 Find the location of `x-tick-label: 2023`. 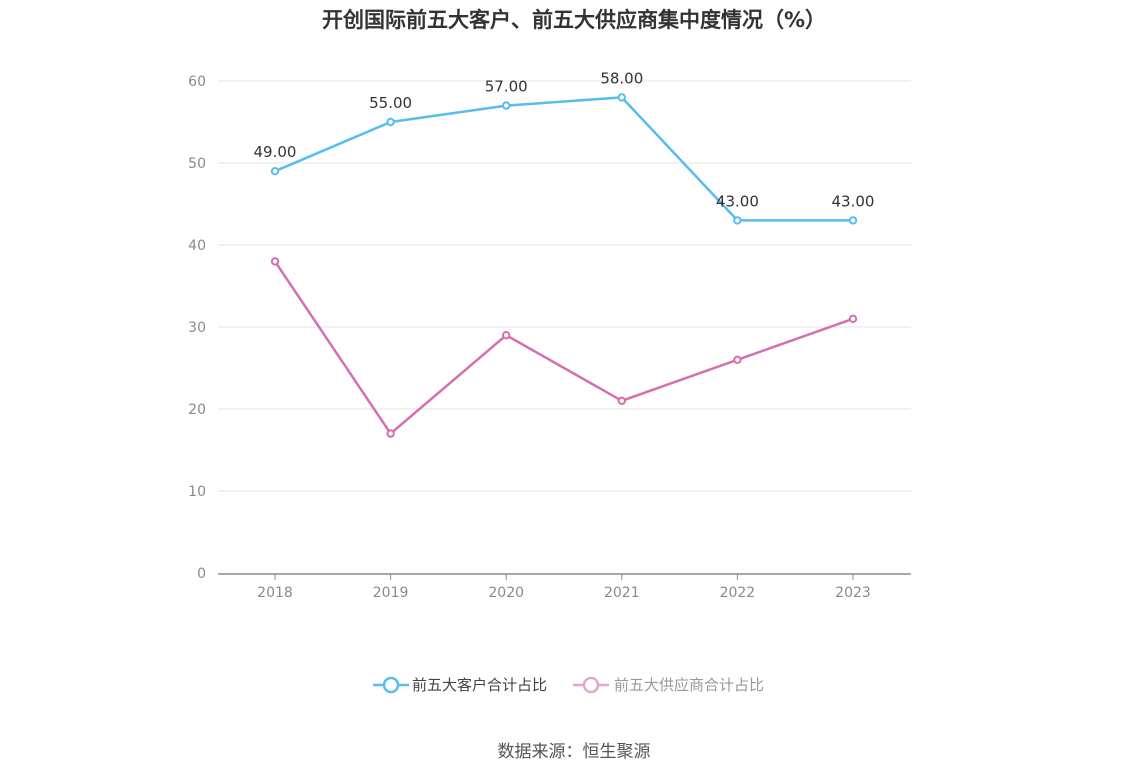

x-tick-label: 2023 is located at coordinates (853, 593).